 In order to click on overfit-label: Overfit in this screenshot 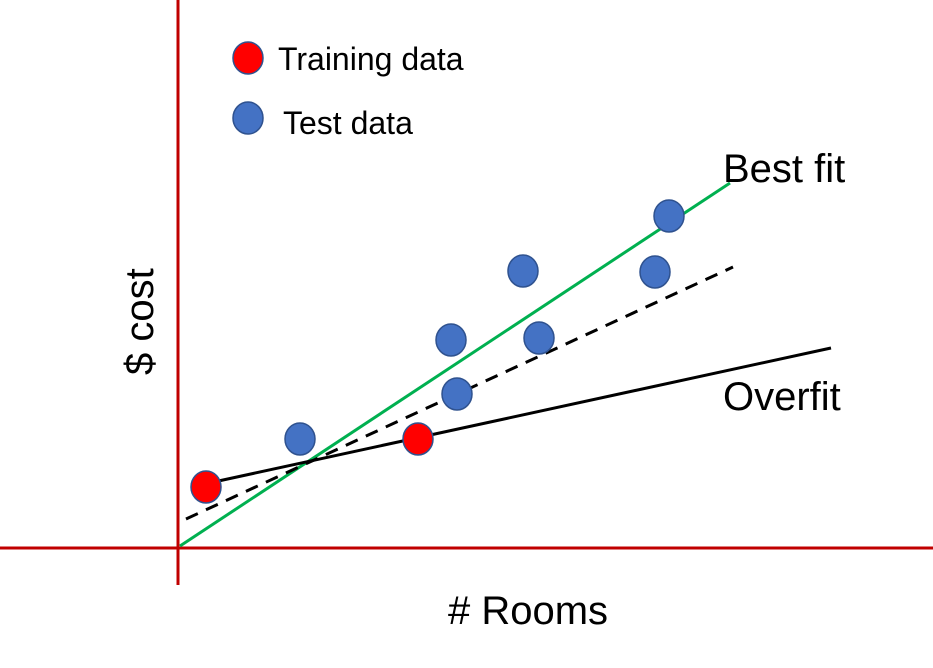, I will do `click(782, 397)`.